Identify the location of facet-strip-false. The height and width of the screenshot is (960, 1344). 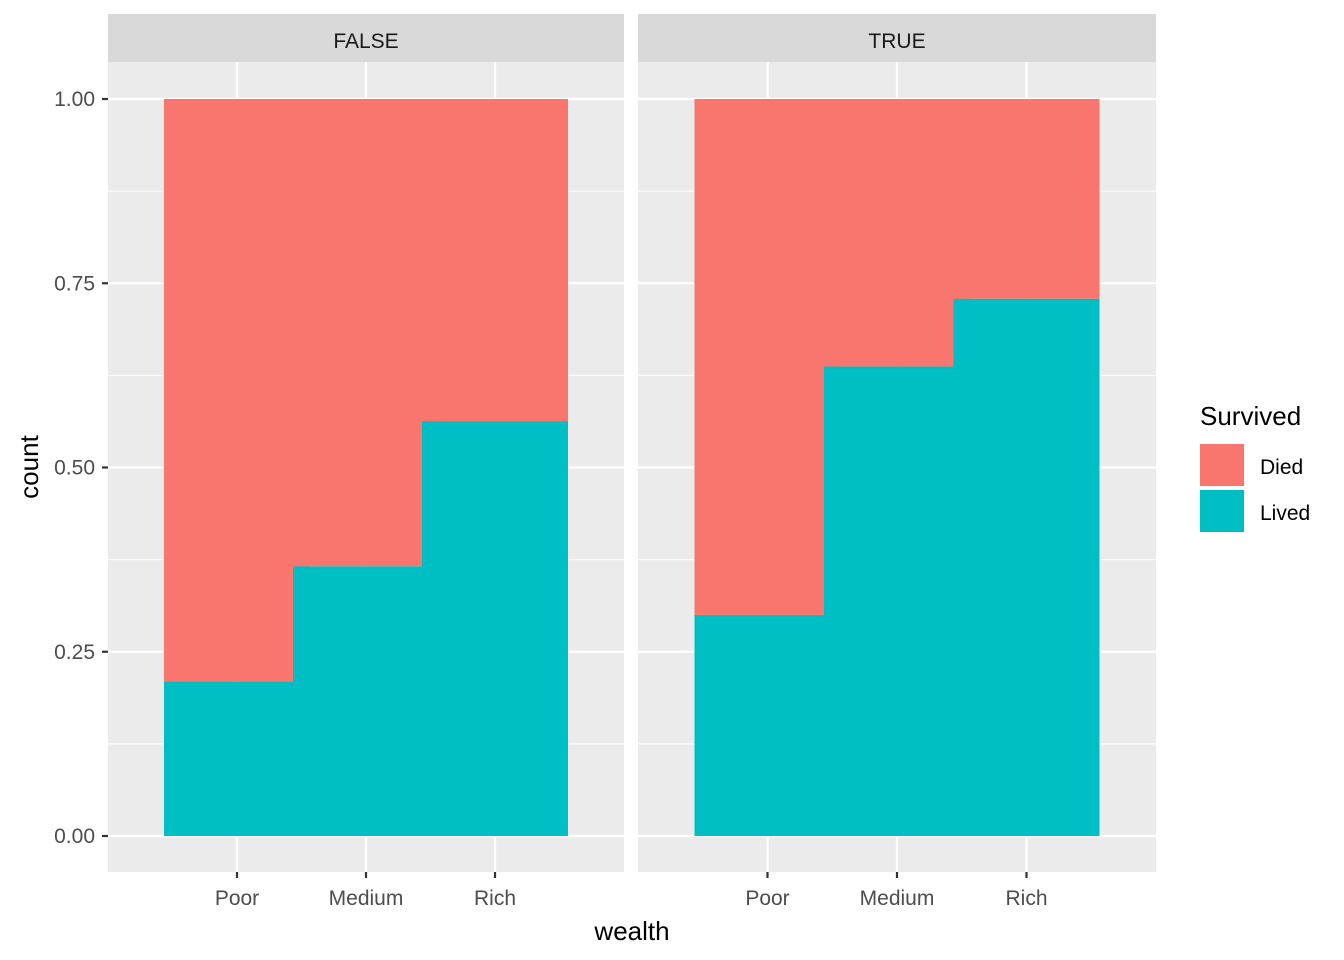
(366, 38).